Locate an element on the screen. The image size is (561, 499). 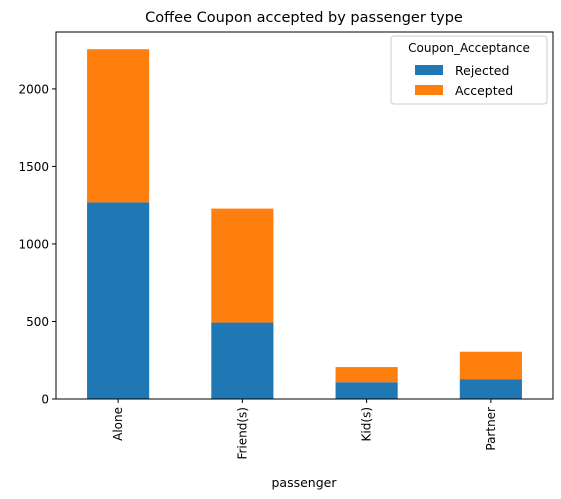
y-tick-label: 2000 is located at coordinates (33, 89).